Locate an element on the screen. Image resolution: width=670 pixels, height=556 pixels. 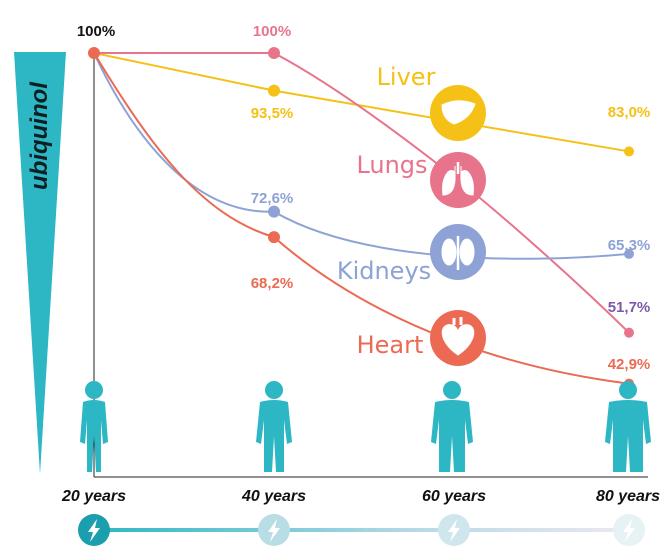
person-20-years-icon is located at coordinates (94, 426).